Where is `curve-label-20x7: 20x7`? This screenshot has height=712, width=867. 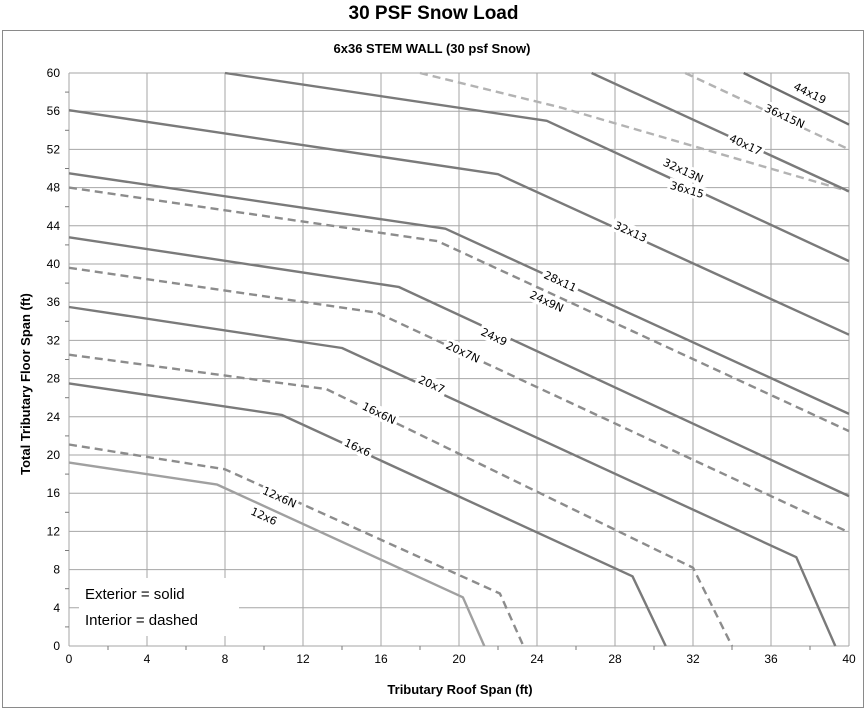 curve-label-20x7: 20x7 is located at coordinates (432, 384).